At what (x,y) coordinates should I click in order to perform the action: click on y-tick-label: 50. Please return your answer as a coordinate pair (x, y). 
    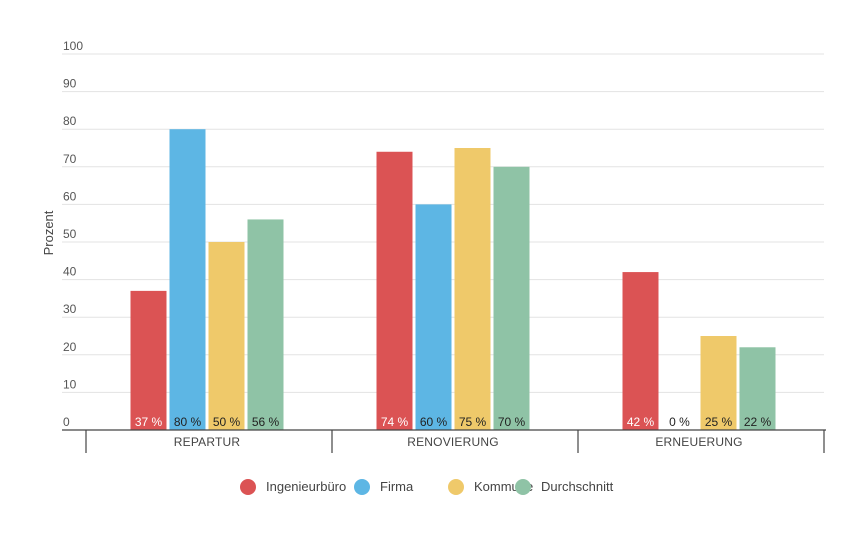
    Looking at the image, I should click on (70, 234).